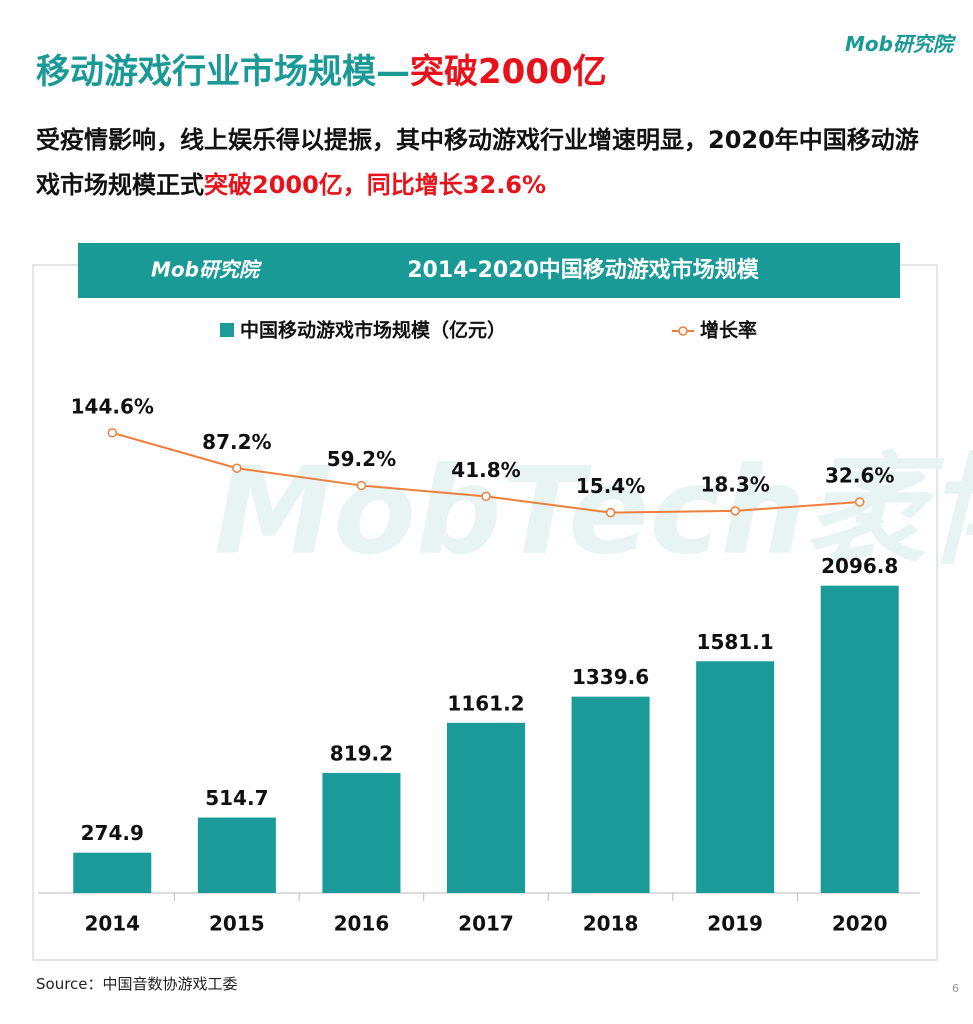 This screenshot has width=973, height=1024. Describe the element at coordinates (611, 924) in the screenshot. I see `x-tick-label: 2018` at that location.